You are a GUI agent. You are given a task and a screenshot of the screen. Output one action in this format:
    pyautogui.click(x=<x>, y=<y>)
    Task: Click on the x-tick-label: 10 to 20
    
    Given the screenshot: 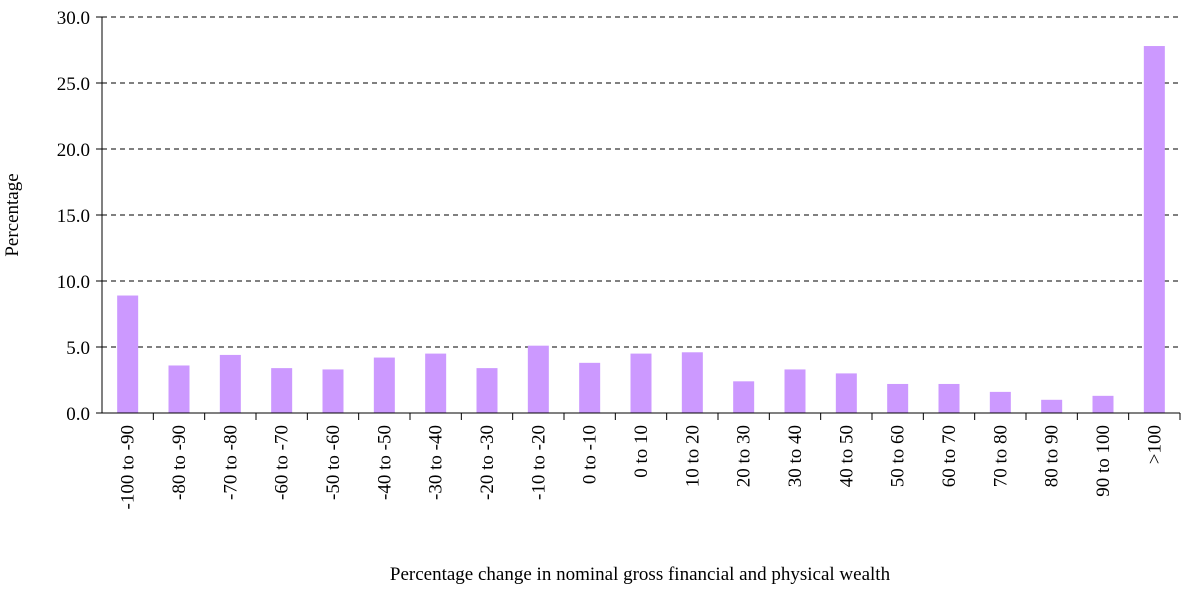 What is the action you would take?
    pyautogui.click(x=692, y=456)
    